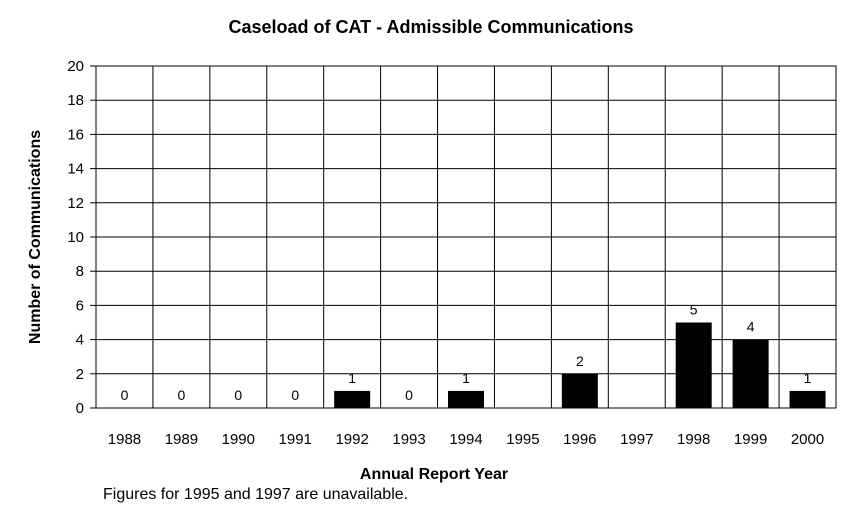  Describe the element at coordinates (579, 390) in the screenshot. I see `bar-1996` at that location.